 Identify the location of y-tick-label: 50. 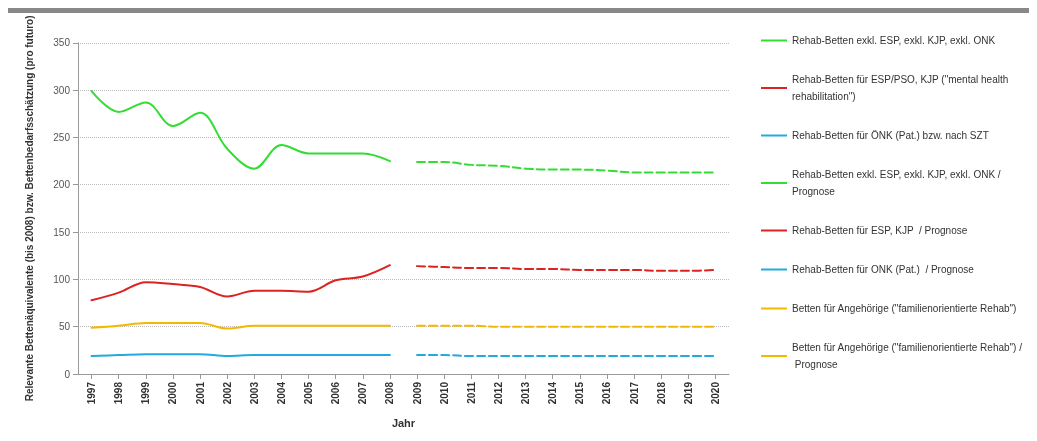
(64, 327).